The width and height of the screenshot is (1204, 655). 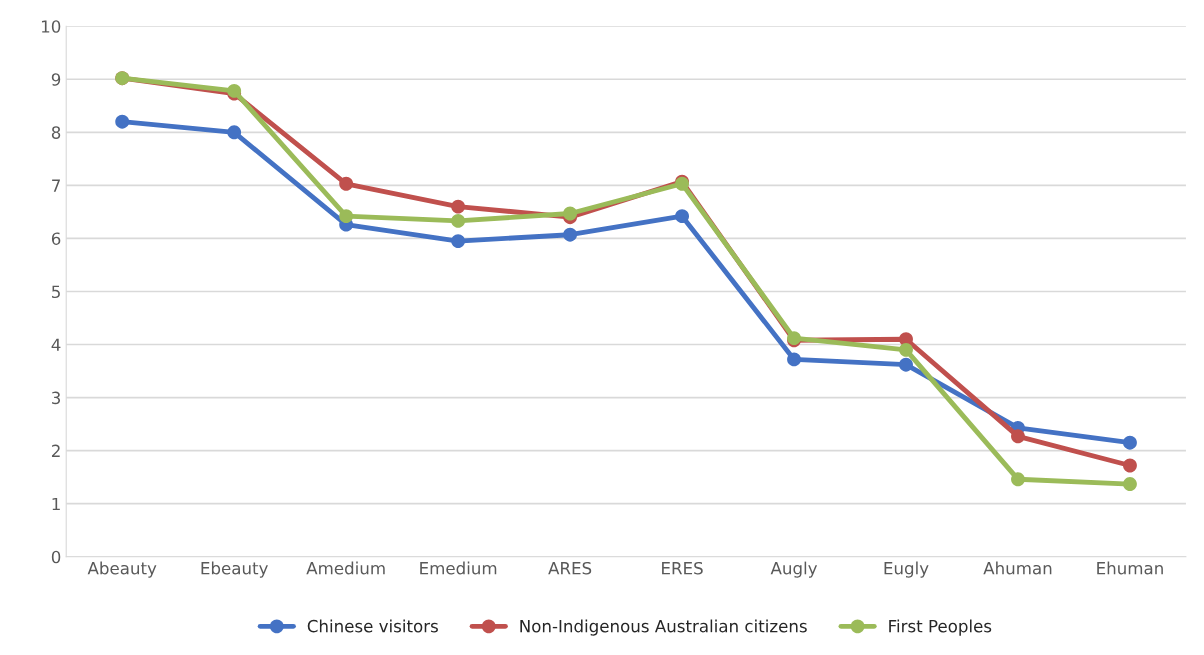 I want to click on y-tick-label: 10, so click(x=51, y=26).